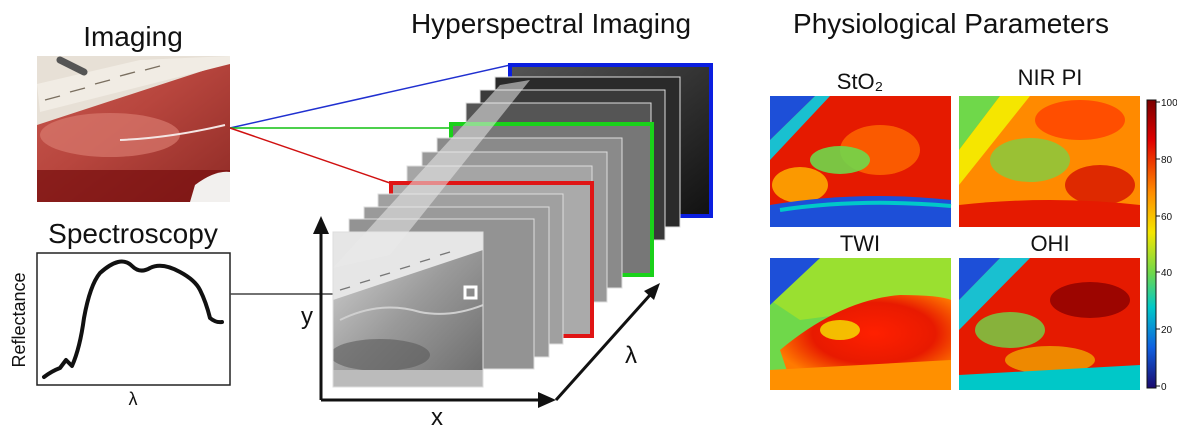  I want to click on connector-blue, so click(370, 96).